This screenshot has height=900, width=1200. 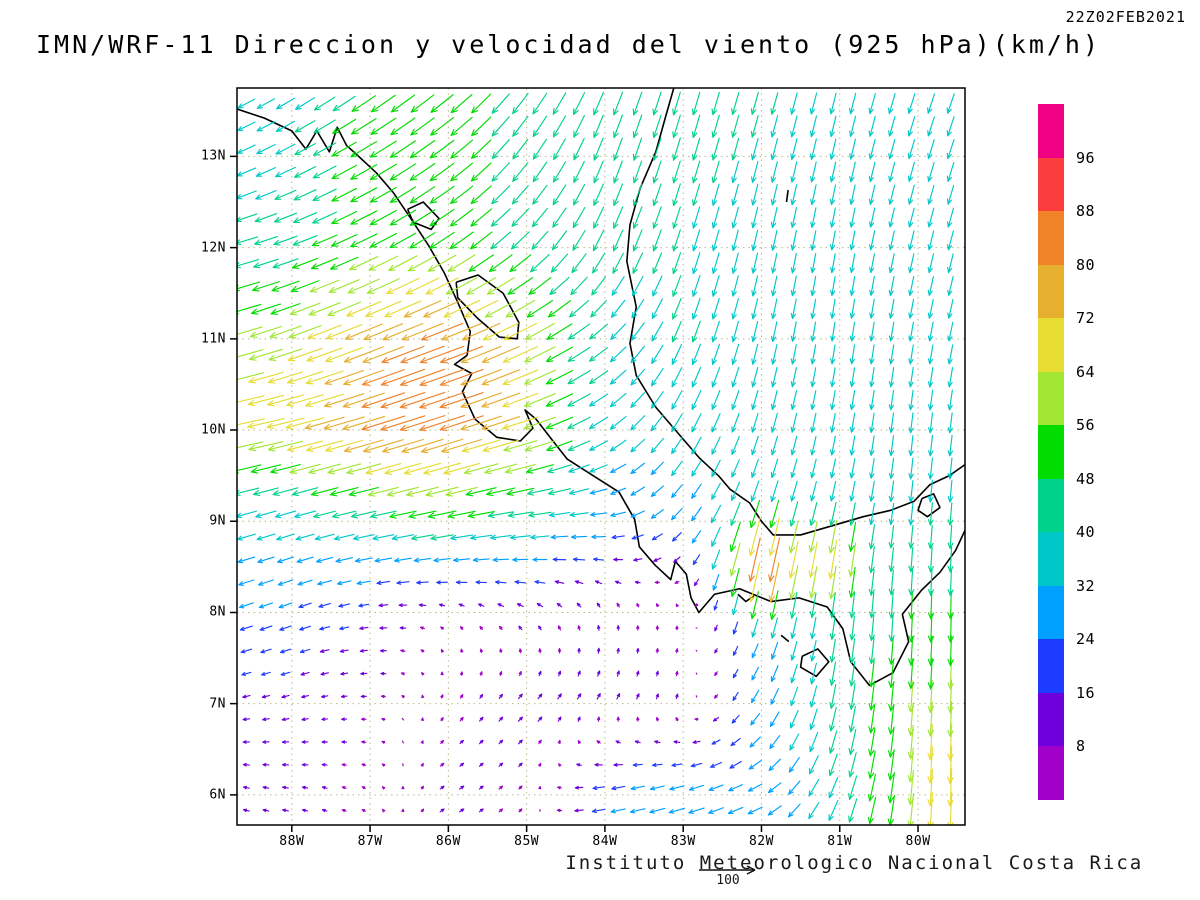 I want to click on lon-tick-label: 81W, so click(x=840, y=841).